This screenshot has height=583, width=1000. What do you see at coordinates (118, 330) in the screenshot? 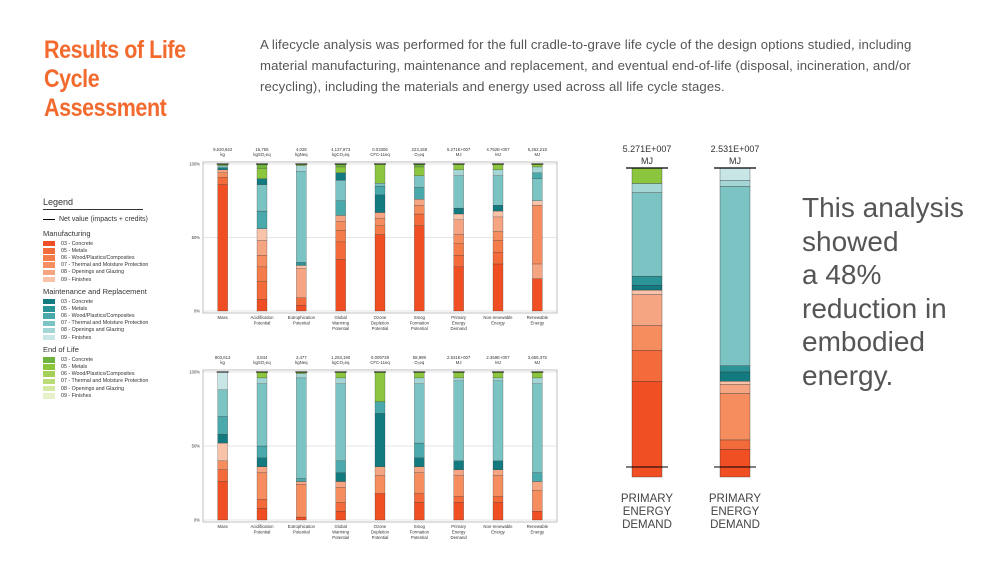
I see `legend-item: 08 - Openings and Glazing` at bounding box center [118, 330].